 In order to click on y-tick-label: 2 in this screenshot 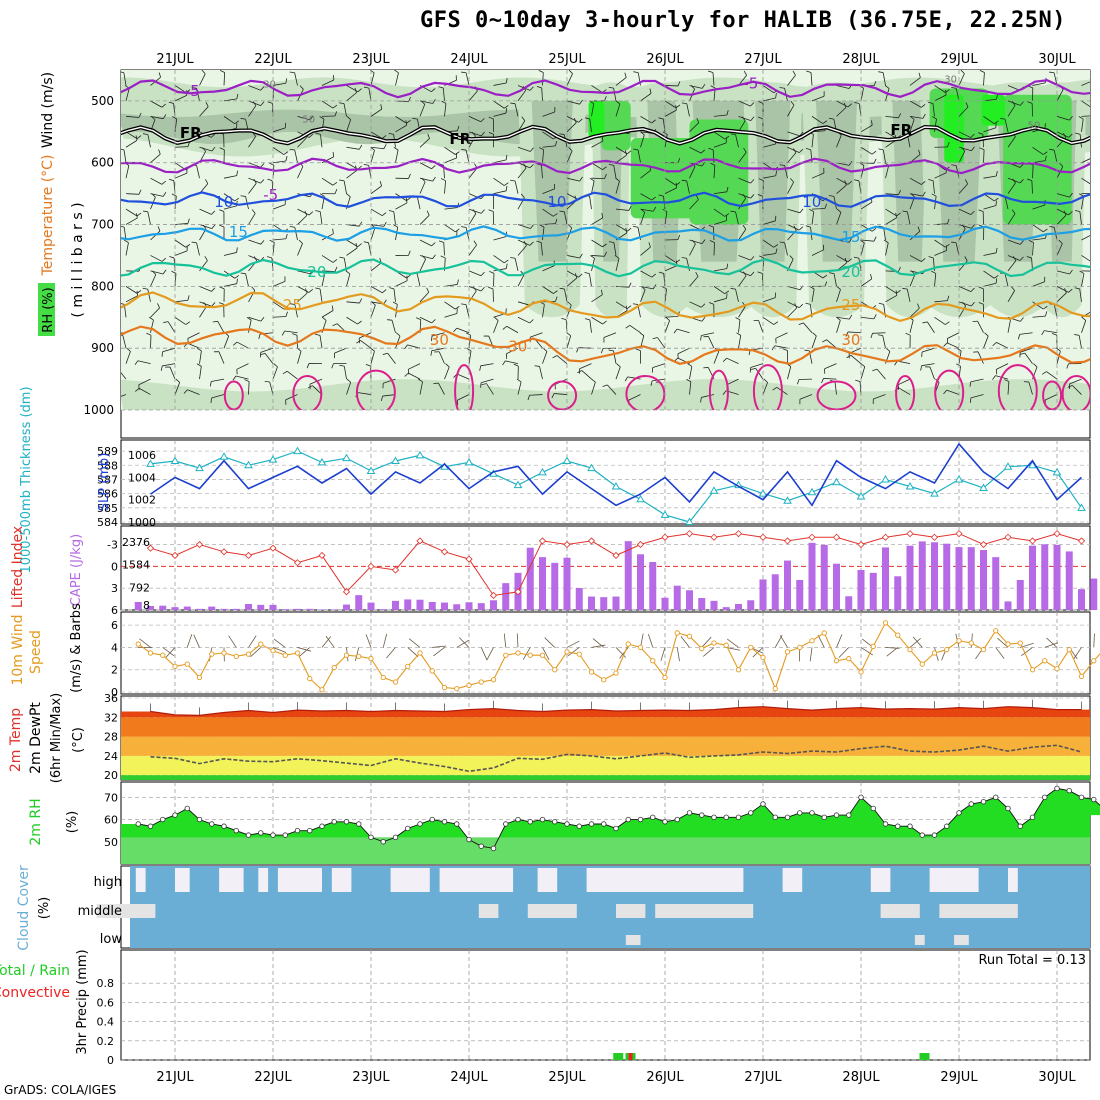, I will do `click(114, 670)`.